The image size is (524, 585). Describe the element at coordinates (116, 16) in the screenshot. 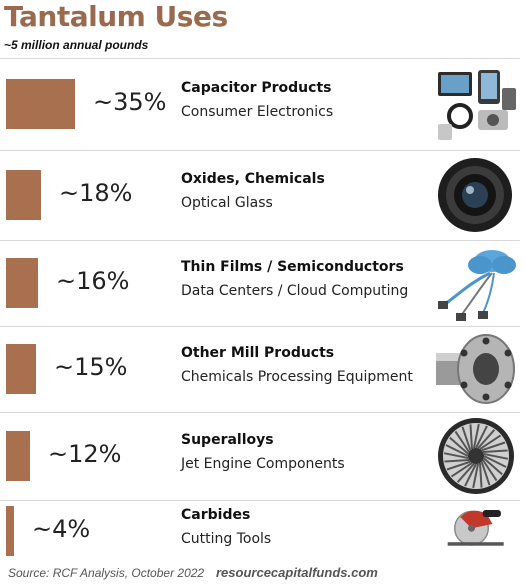

I see `chart-title: Tantalum Uses` at that location.